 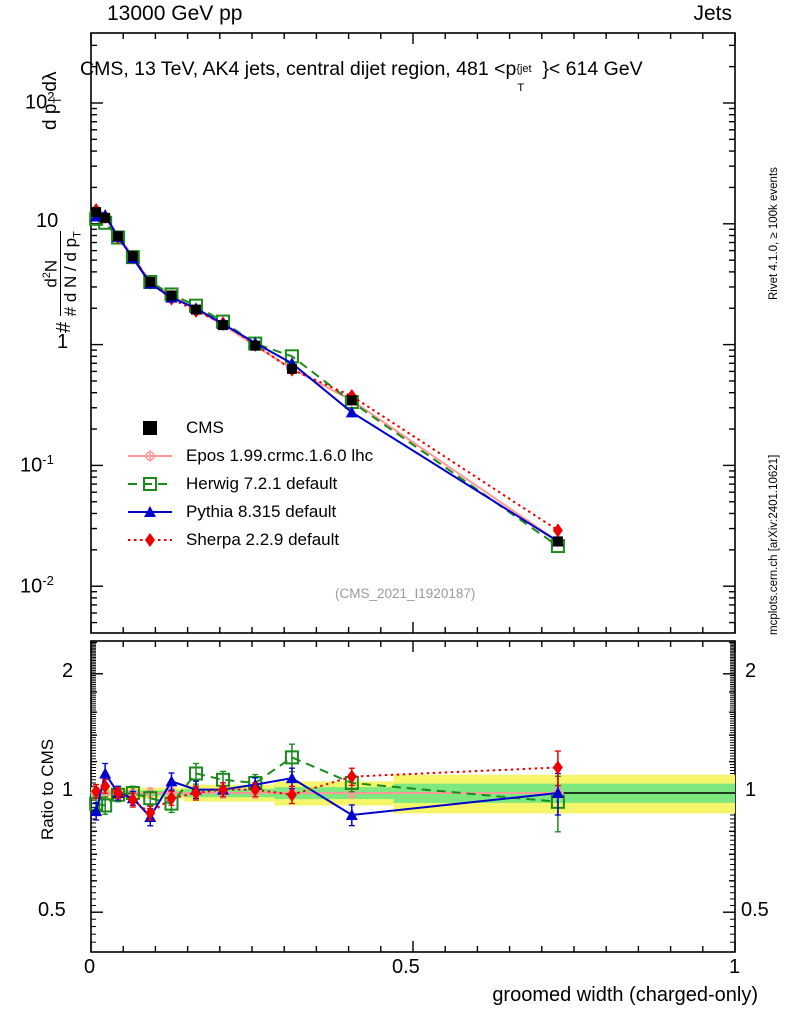 What do you see at coordinates (40, 101) in the screenshot?
I see `ytick-1e2: 10²` at bounding box center [40, 101].